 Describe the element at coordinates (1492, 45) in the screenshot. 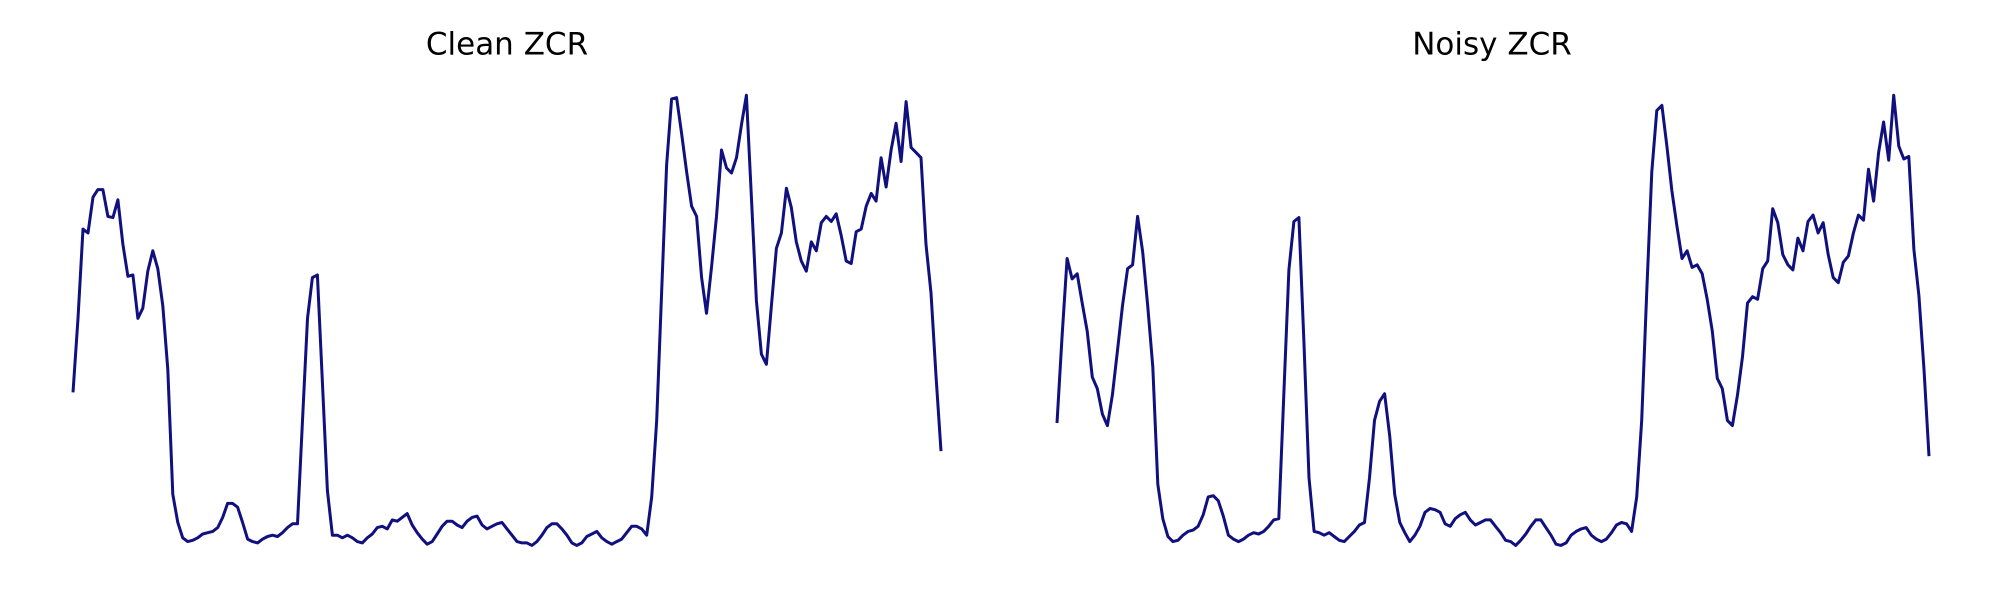

I see `chart-title: Noisy ZCR` at that location.